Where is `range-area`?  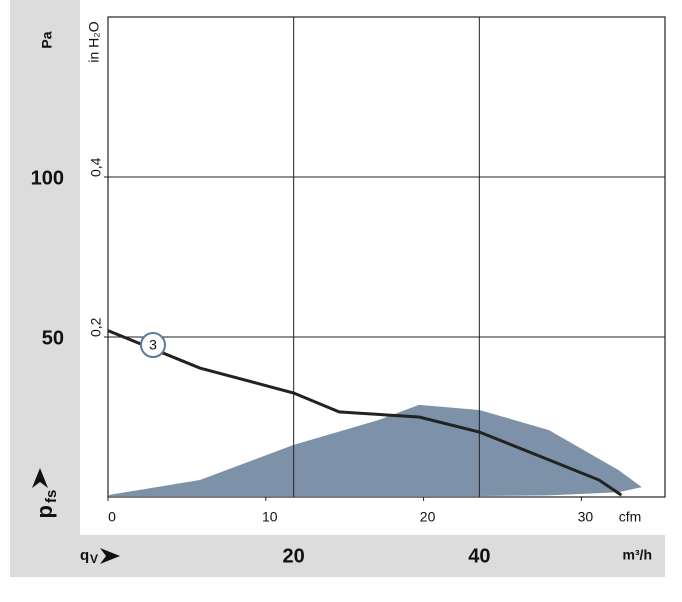
range-area is located at coordinates (375, 450).